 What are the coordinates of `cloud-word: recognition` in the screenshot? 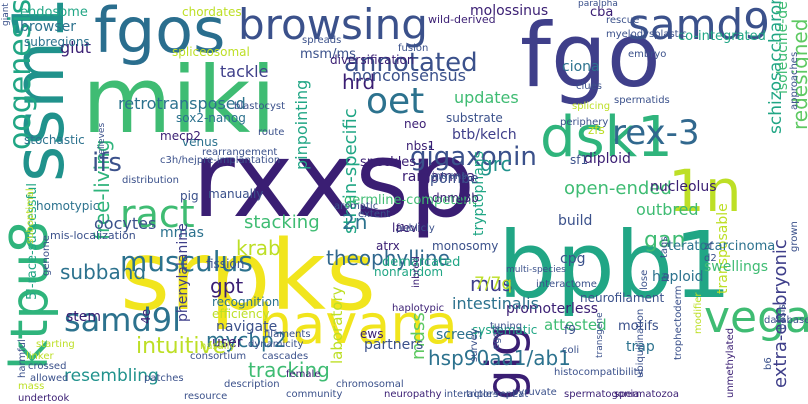 It's located at (246, 302).